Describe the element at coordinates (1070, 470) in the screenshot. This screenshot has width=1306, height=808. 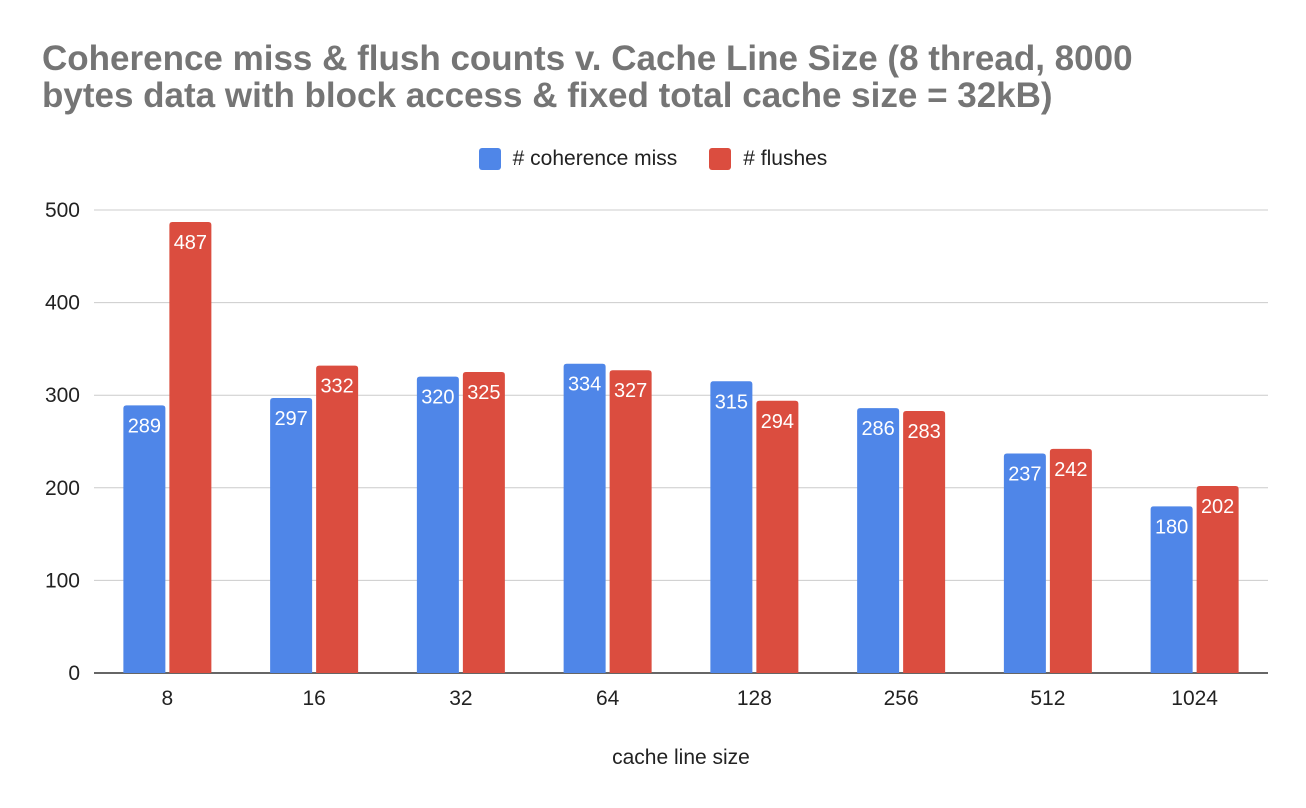
I see `data-label: 242` at that location.